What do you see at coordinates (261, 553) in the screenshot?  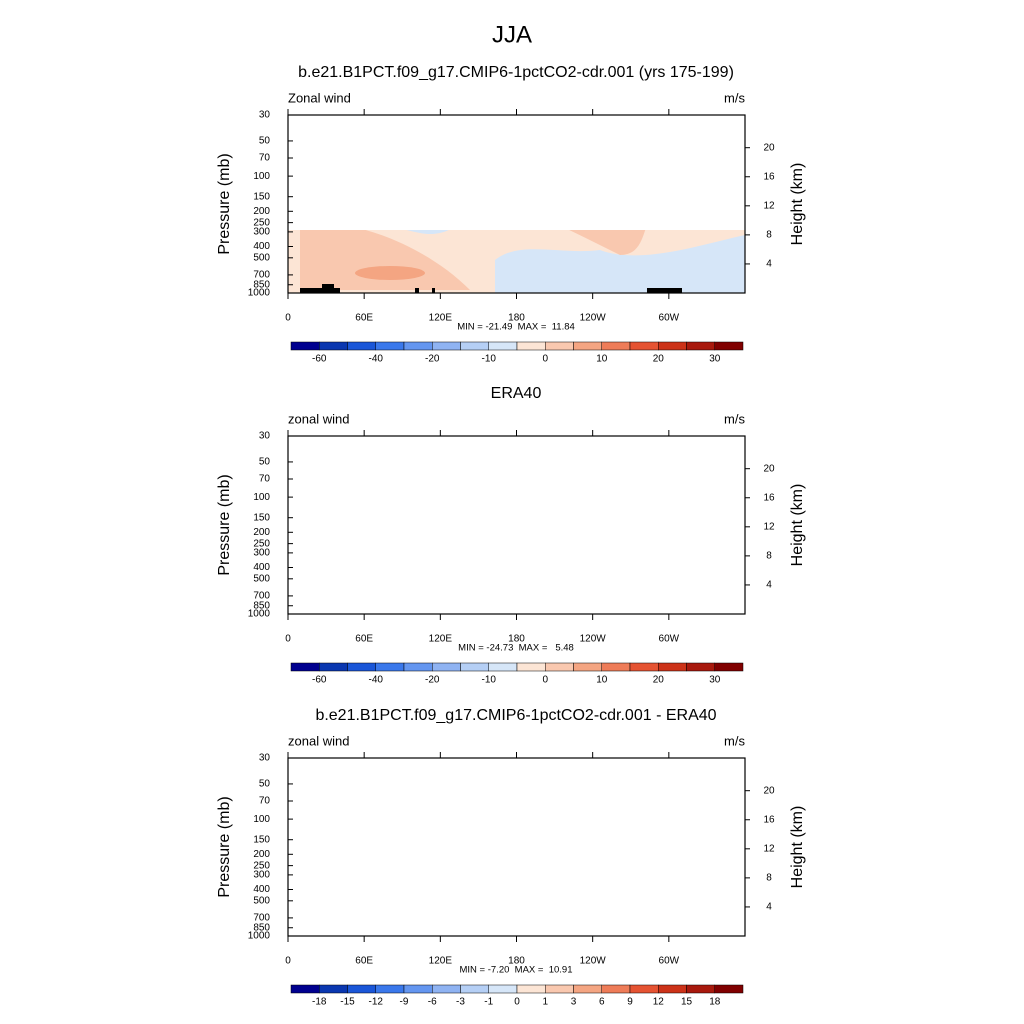 I see `y-tick-label: 300` at bounding box center [261, 553].